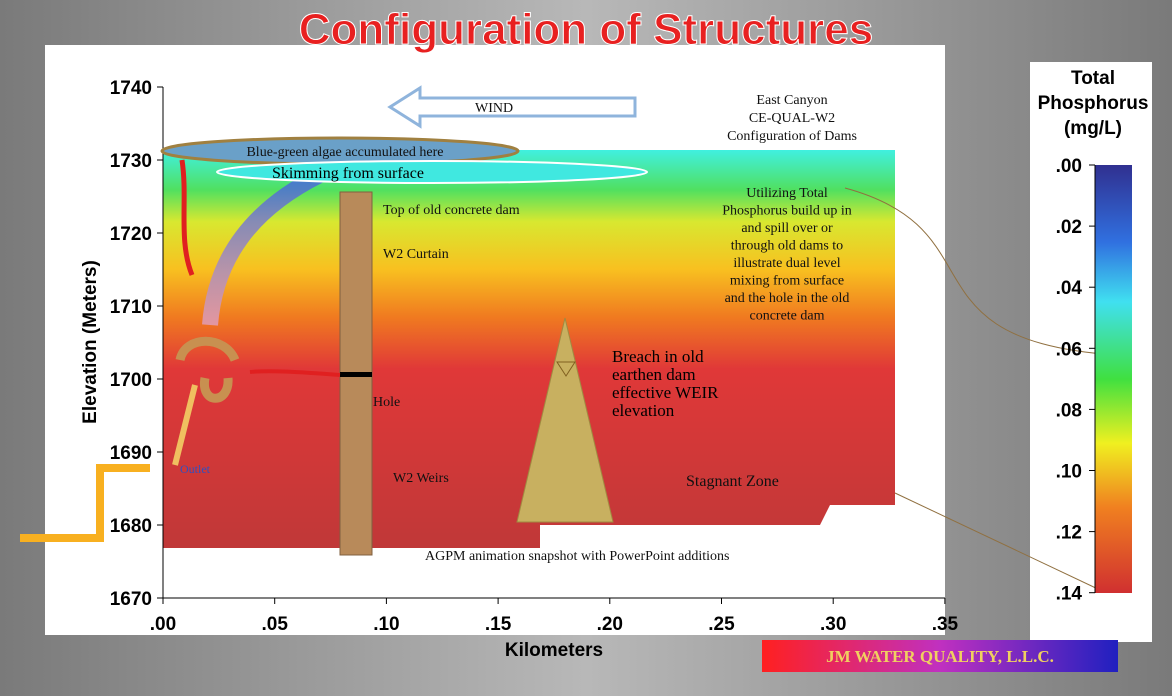 This screenshot has width=1172, height=696. I want to click on colorbar, so click(1113, 379).